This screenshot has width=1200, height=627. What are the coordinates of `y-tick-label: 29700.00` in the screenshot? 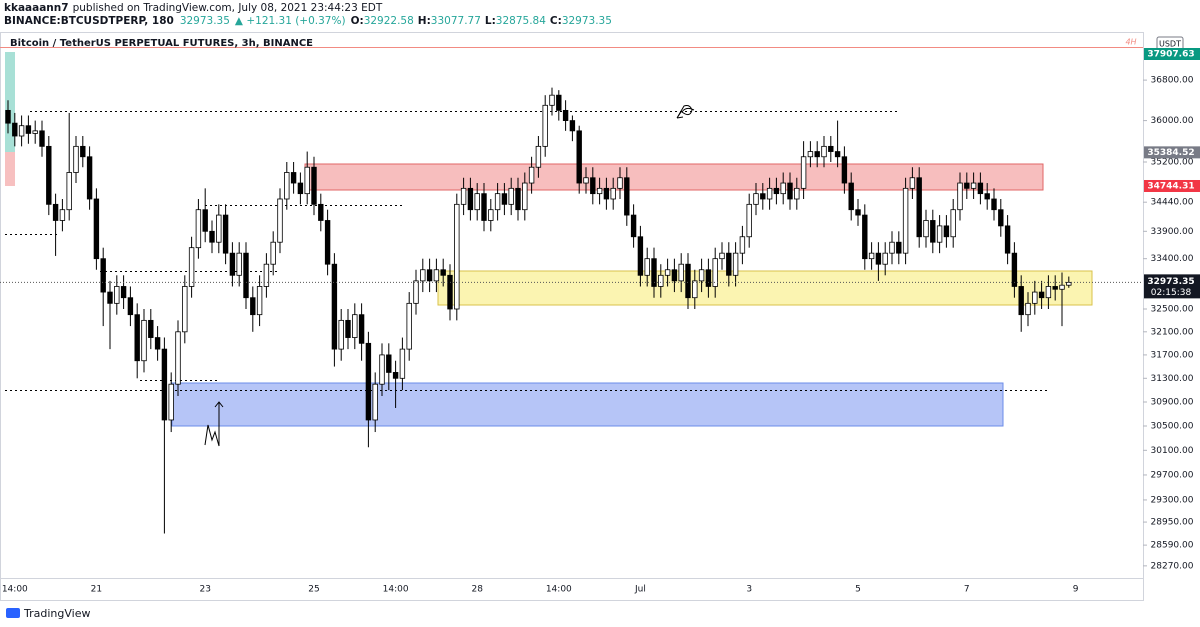 It's located at (1172, 475).